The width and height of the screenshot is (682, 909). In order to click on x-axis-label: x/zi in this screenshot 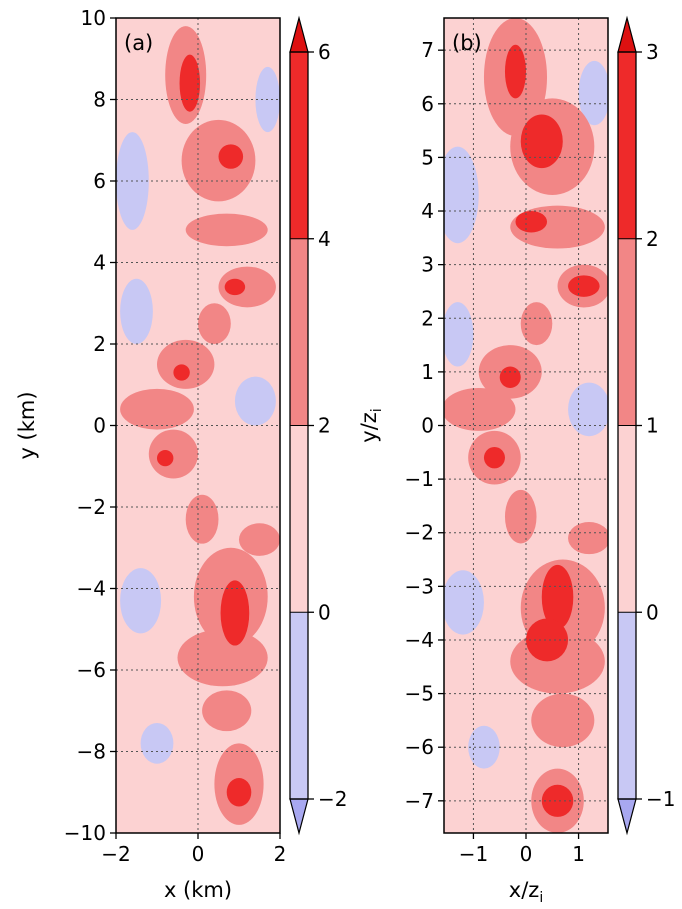, I will do `click(526, 892)`.